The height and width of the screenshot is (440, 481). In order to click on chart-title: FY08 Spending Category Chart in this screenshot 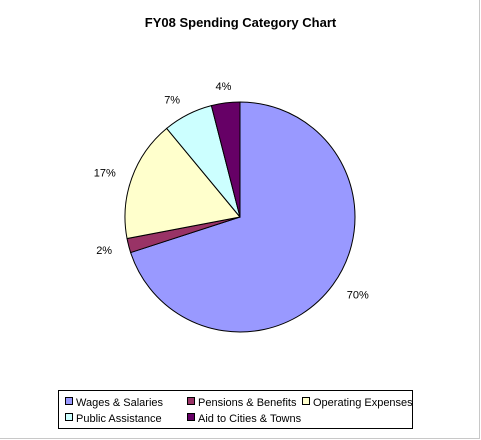, I will do `click(240, 22)`.